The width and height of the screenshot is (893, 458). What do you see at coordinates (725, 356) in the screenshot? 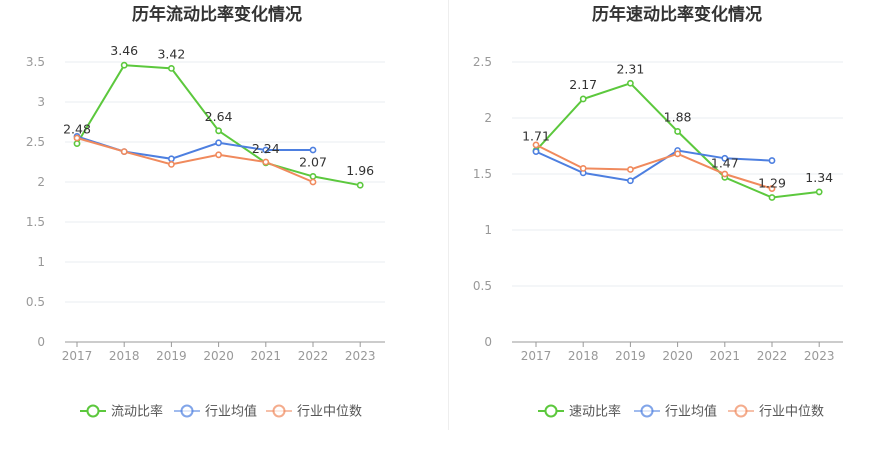
I see `chart2-x-tick-label: 2021` at bounding box center [725, 356].